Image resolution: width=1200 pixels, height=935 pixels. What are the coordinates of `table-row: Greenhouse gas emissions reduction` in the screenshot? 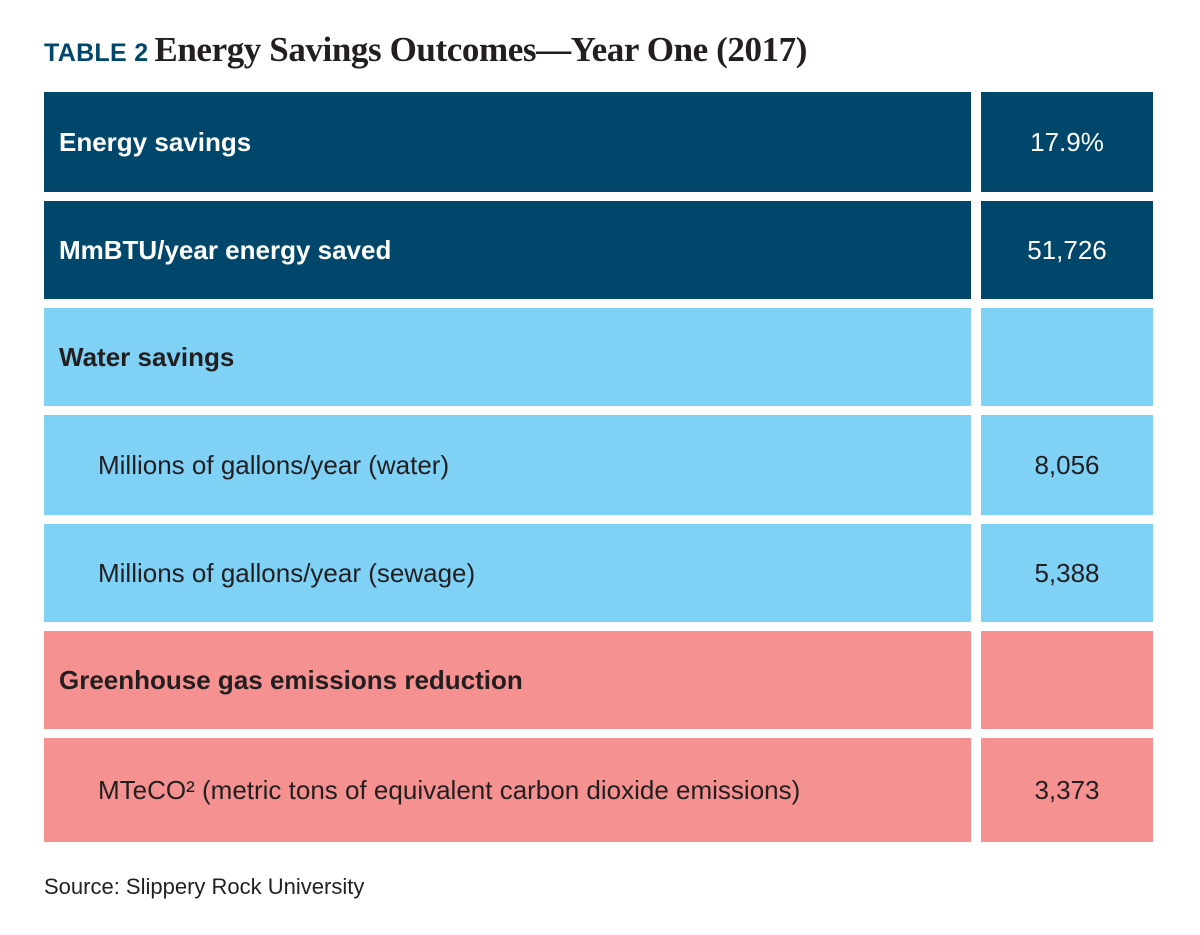 It's located at (598, 680).